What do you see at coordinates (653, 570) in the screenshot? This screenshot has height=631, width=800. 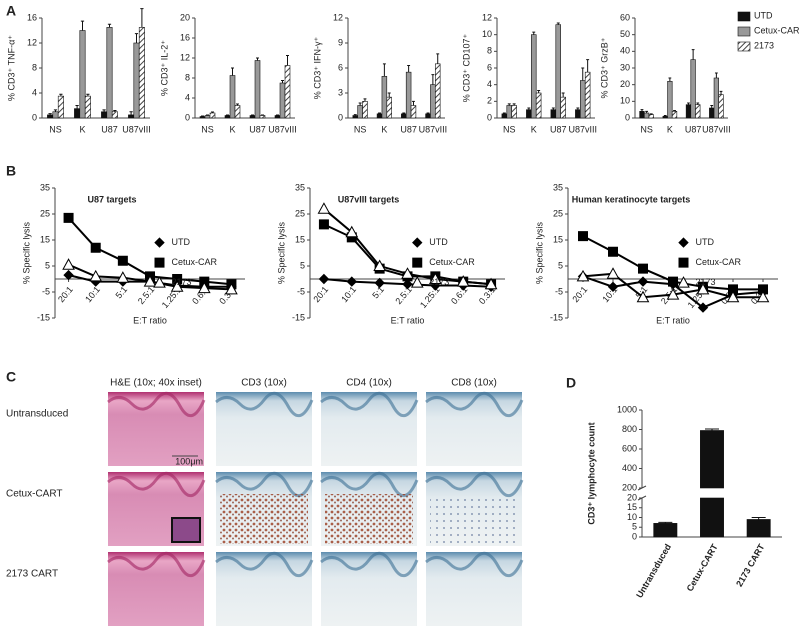 I see `x-tick-label: Untransduced` at bounding box center [653, 570].